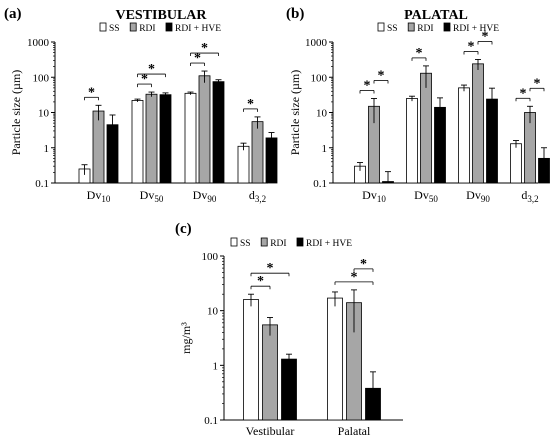  I want to click on panel-title: PALATAL, so click(436, 15).